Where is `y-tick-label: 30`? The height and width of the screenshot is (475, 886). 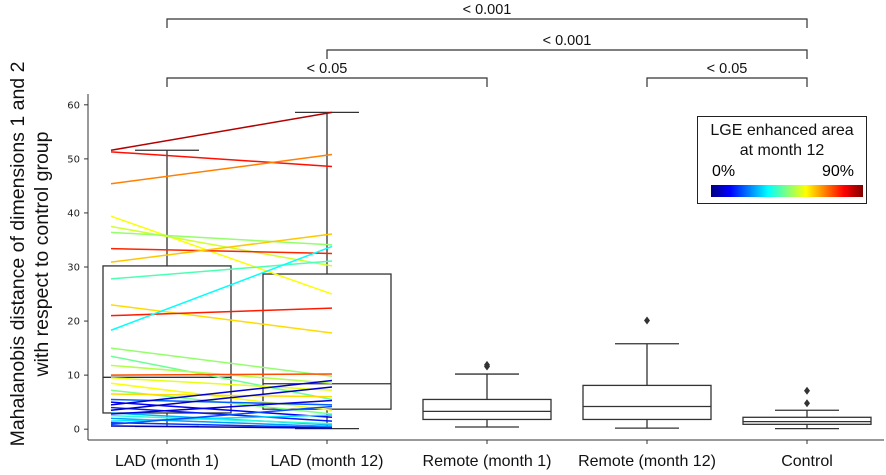 y-tick-label: 30 is located at coordinates (73, 268).